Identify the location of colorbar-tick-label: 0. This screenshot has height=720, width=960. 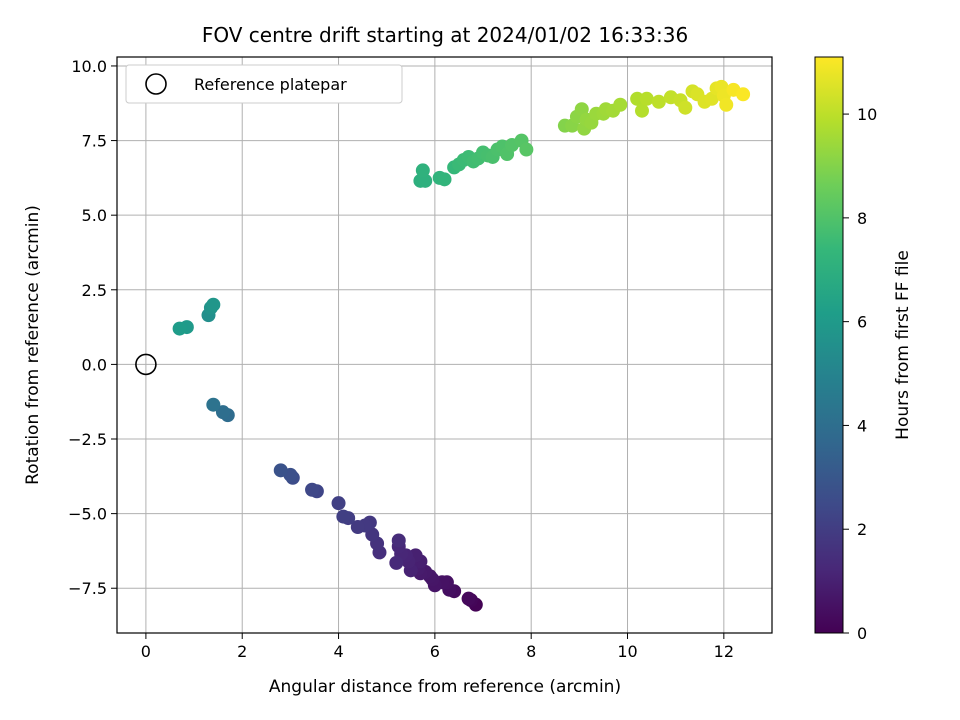
(862, 633).